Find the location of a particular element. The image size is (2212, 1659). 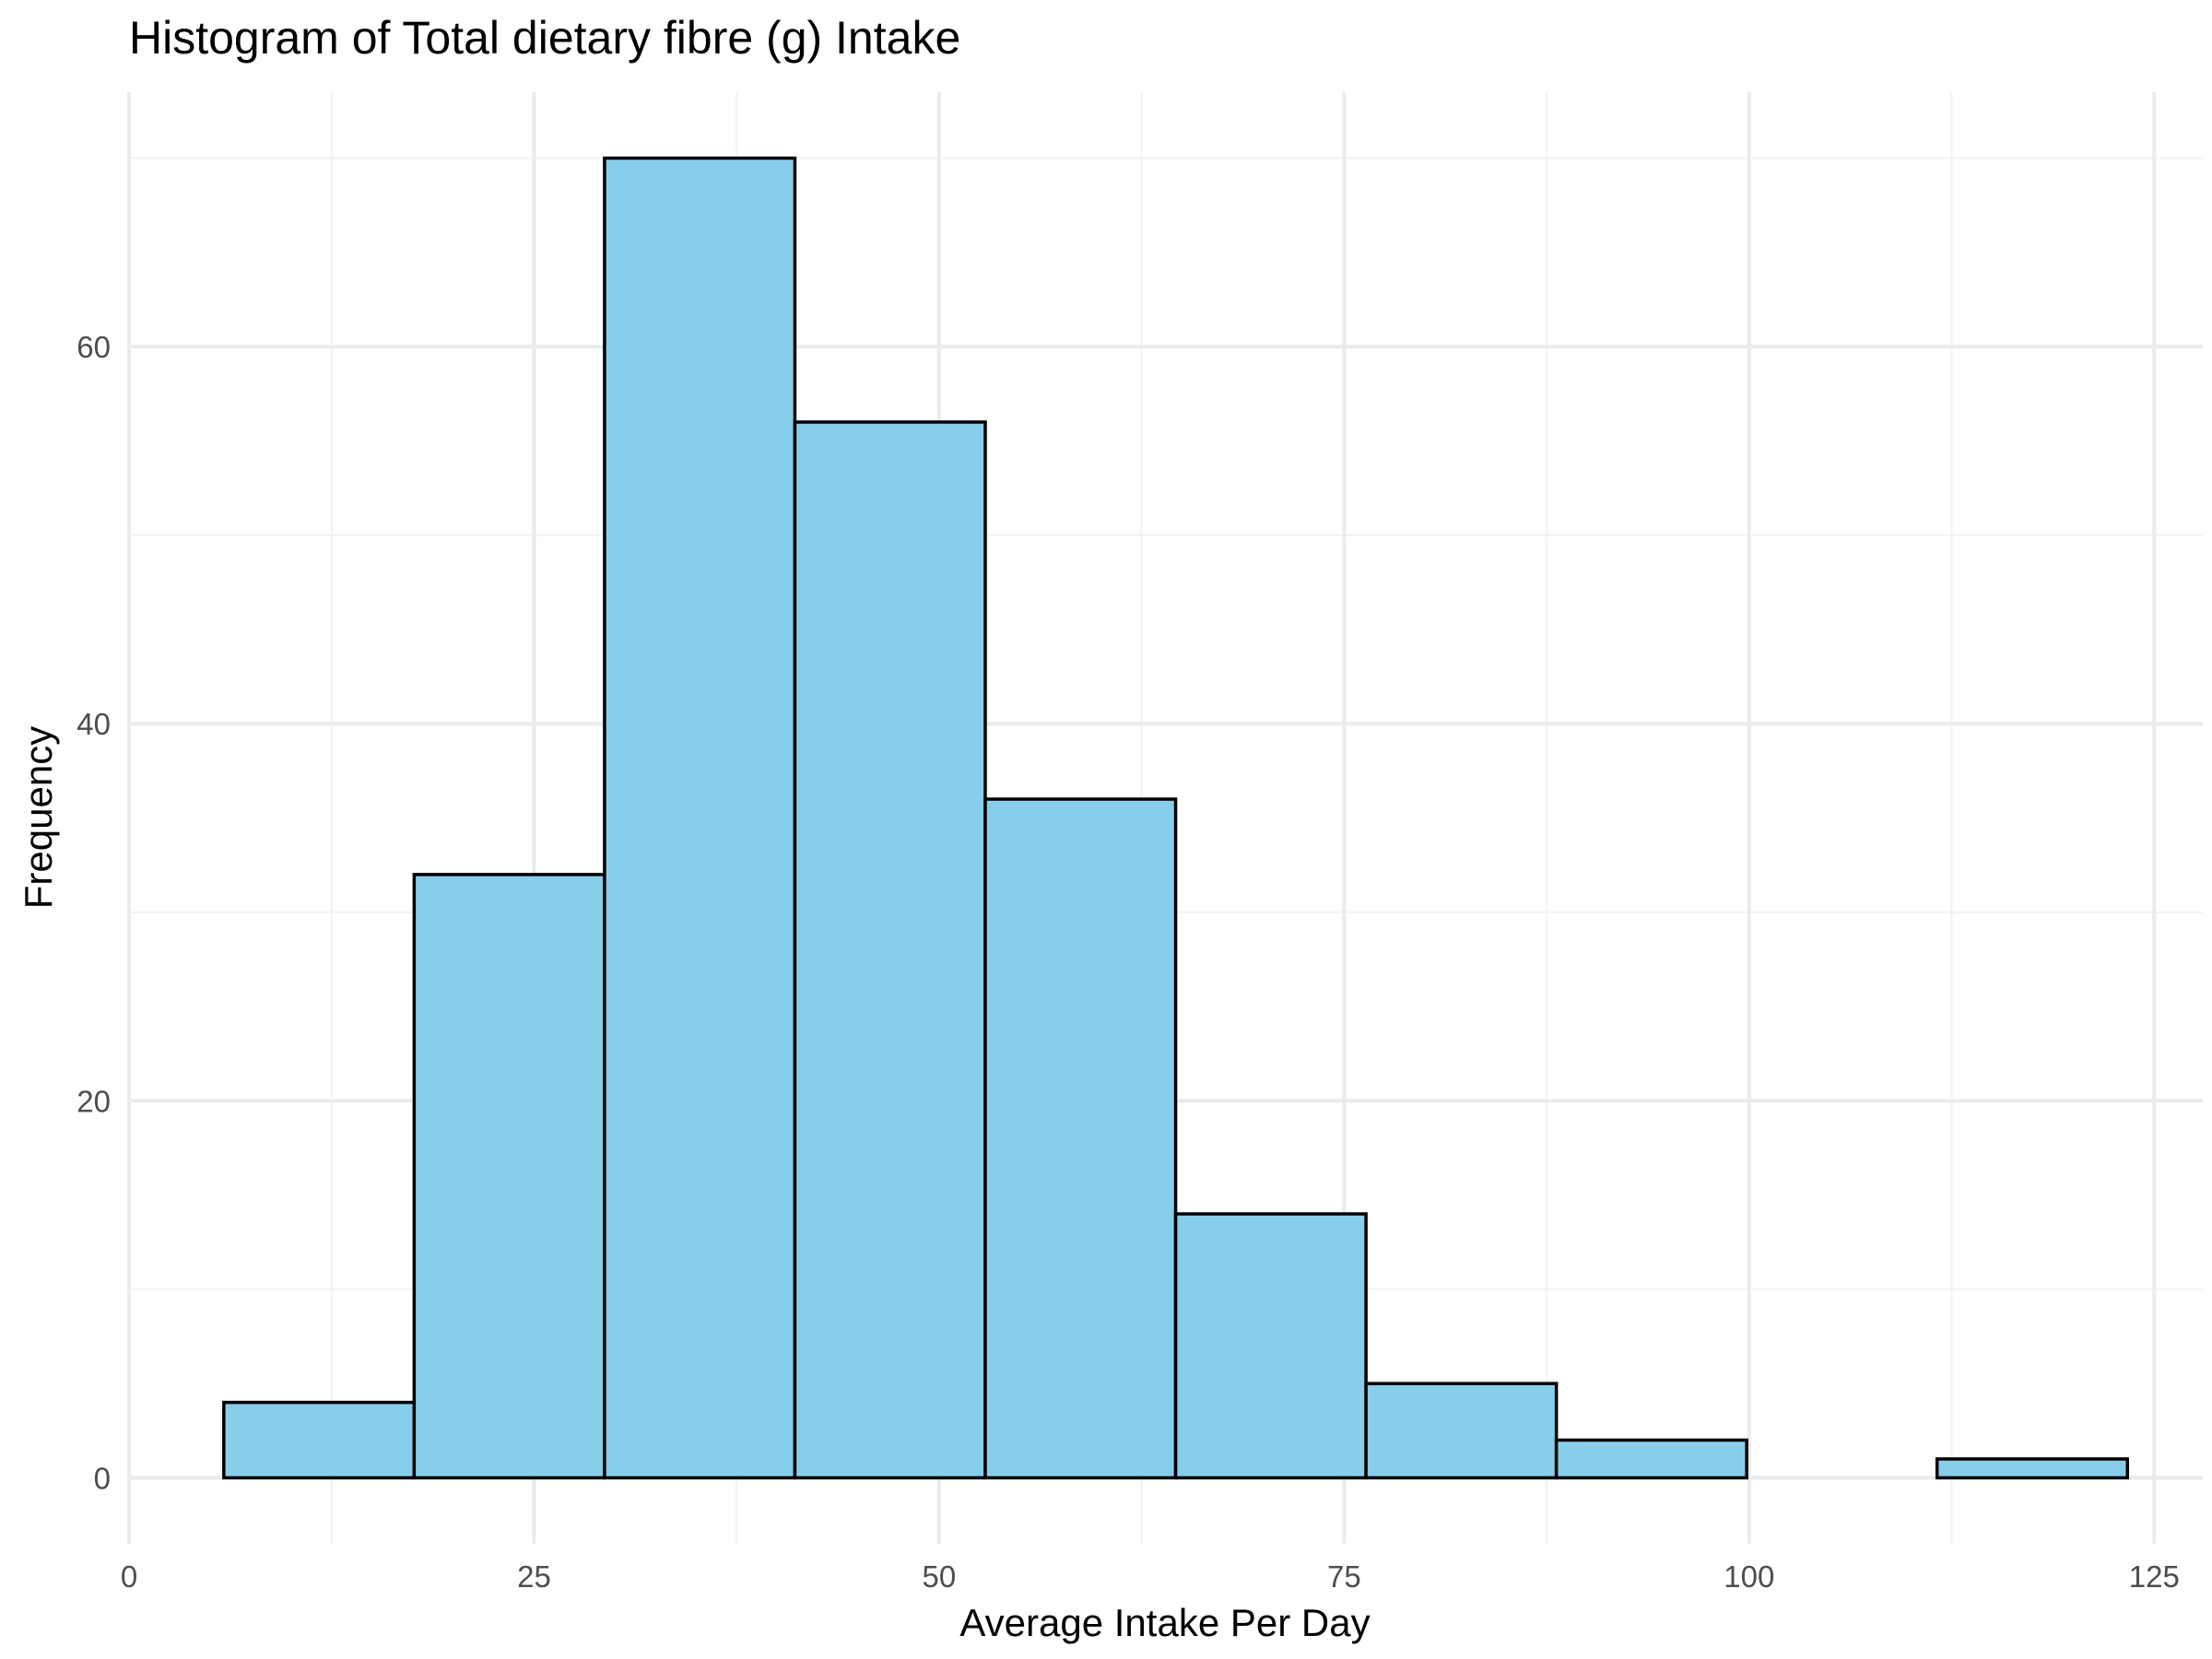

x-tick-label: 0 is located at coordinates (129, 1576).